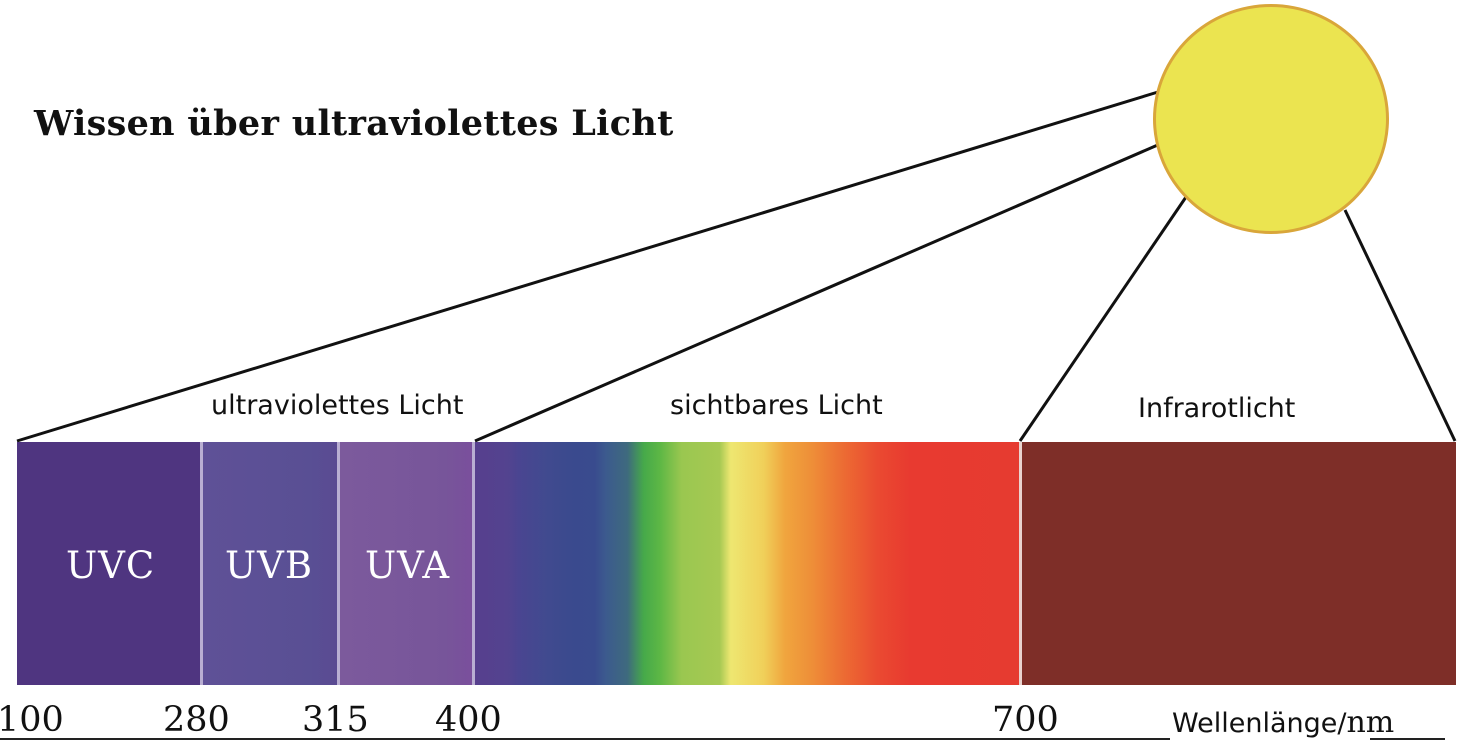 This screenshot has width=1457, height=742. I want to click on region-label-visible: sichtbares Licht, so click(776, 405).